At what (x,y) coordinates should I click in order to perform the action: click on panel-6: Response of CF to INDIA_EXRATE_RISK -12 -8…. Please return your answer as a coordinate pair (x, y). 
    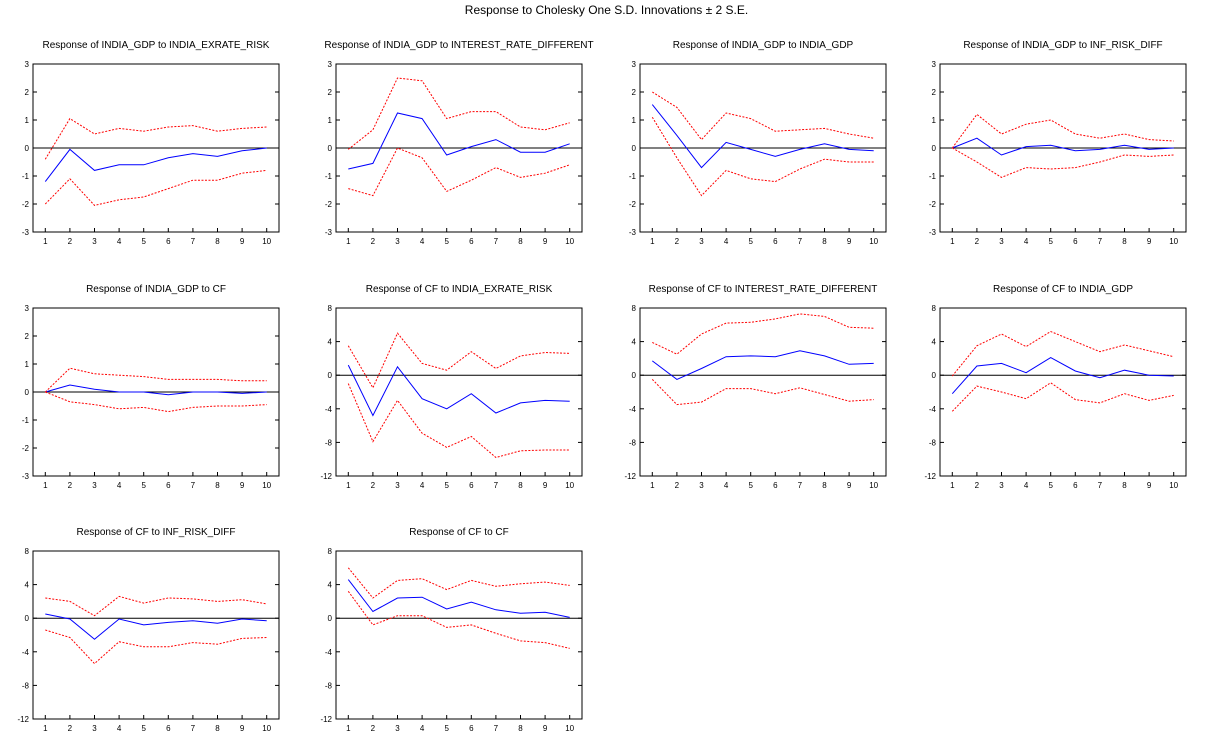
    Looking at the image, I should click on (451, 387).